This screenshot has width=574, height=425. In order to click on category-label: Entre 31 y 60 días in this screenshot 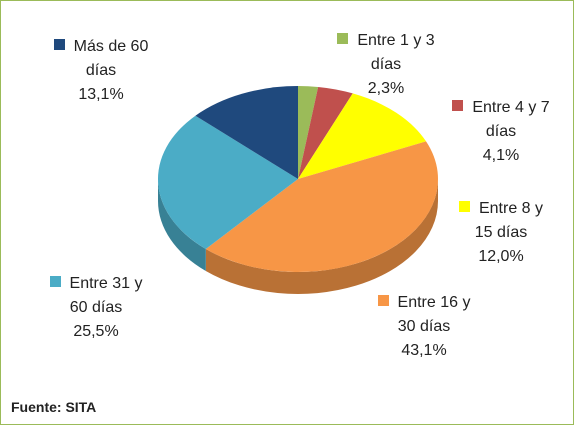, I will do `click(106, 295)`.